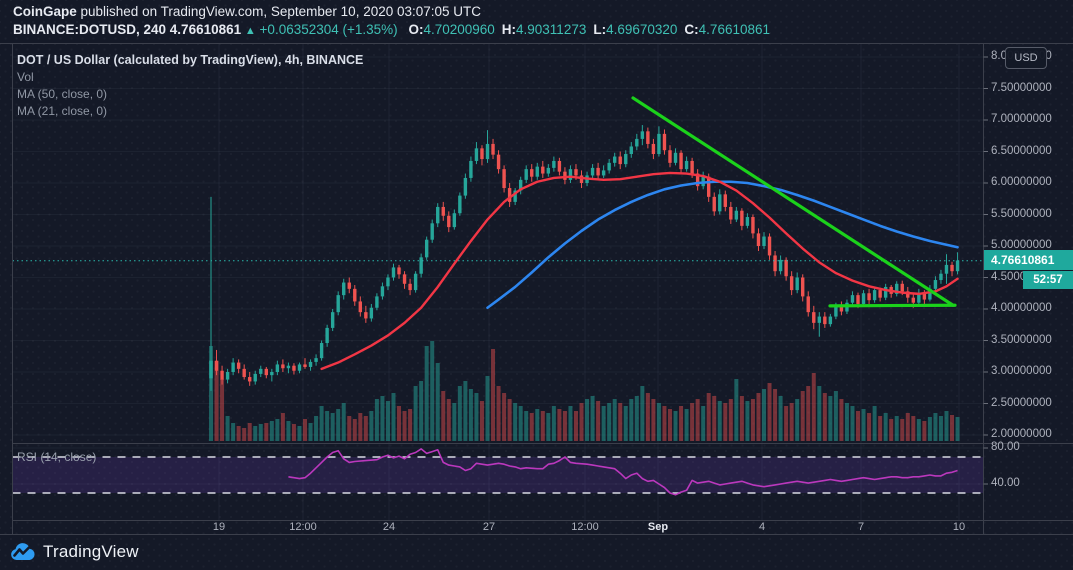  What do you see at coordinates (1021, 402) in the screenshot?
I see `price-axis-label: 2.50000000` at bounding box center [1021, 402].